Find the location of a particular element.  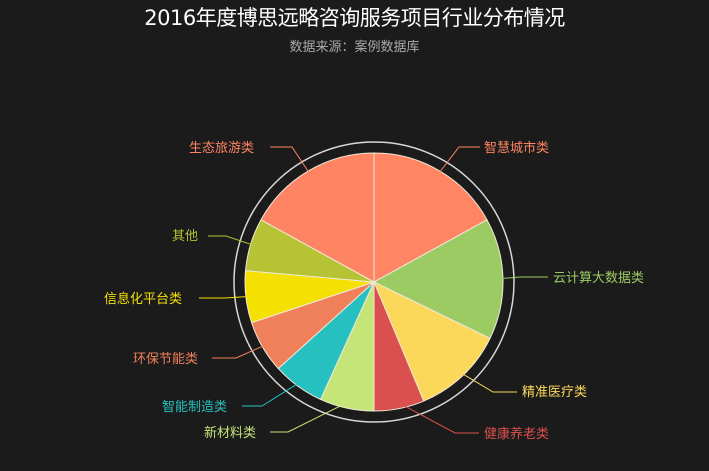

label-health-elderly: 健康养老类 is located at coordinates (516, 434).